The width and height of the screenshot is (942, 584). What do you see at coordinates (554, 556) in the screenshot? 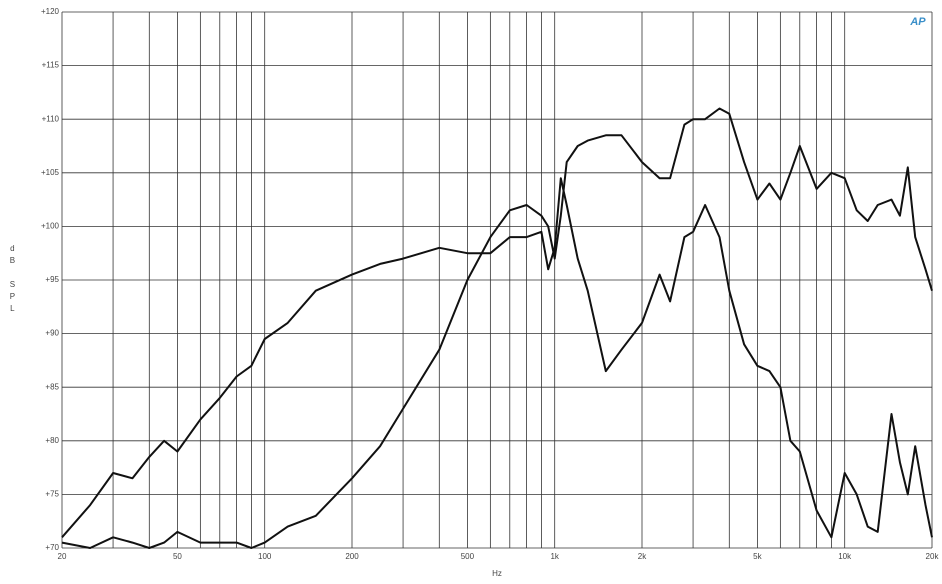
I see `x-tick-label: 1k` at bounding box center [554, 556].